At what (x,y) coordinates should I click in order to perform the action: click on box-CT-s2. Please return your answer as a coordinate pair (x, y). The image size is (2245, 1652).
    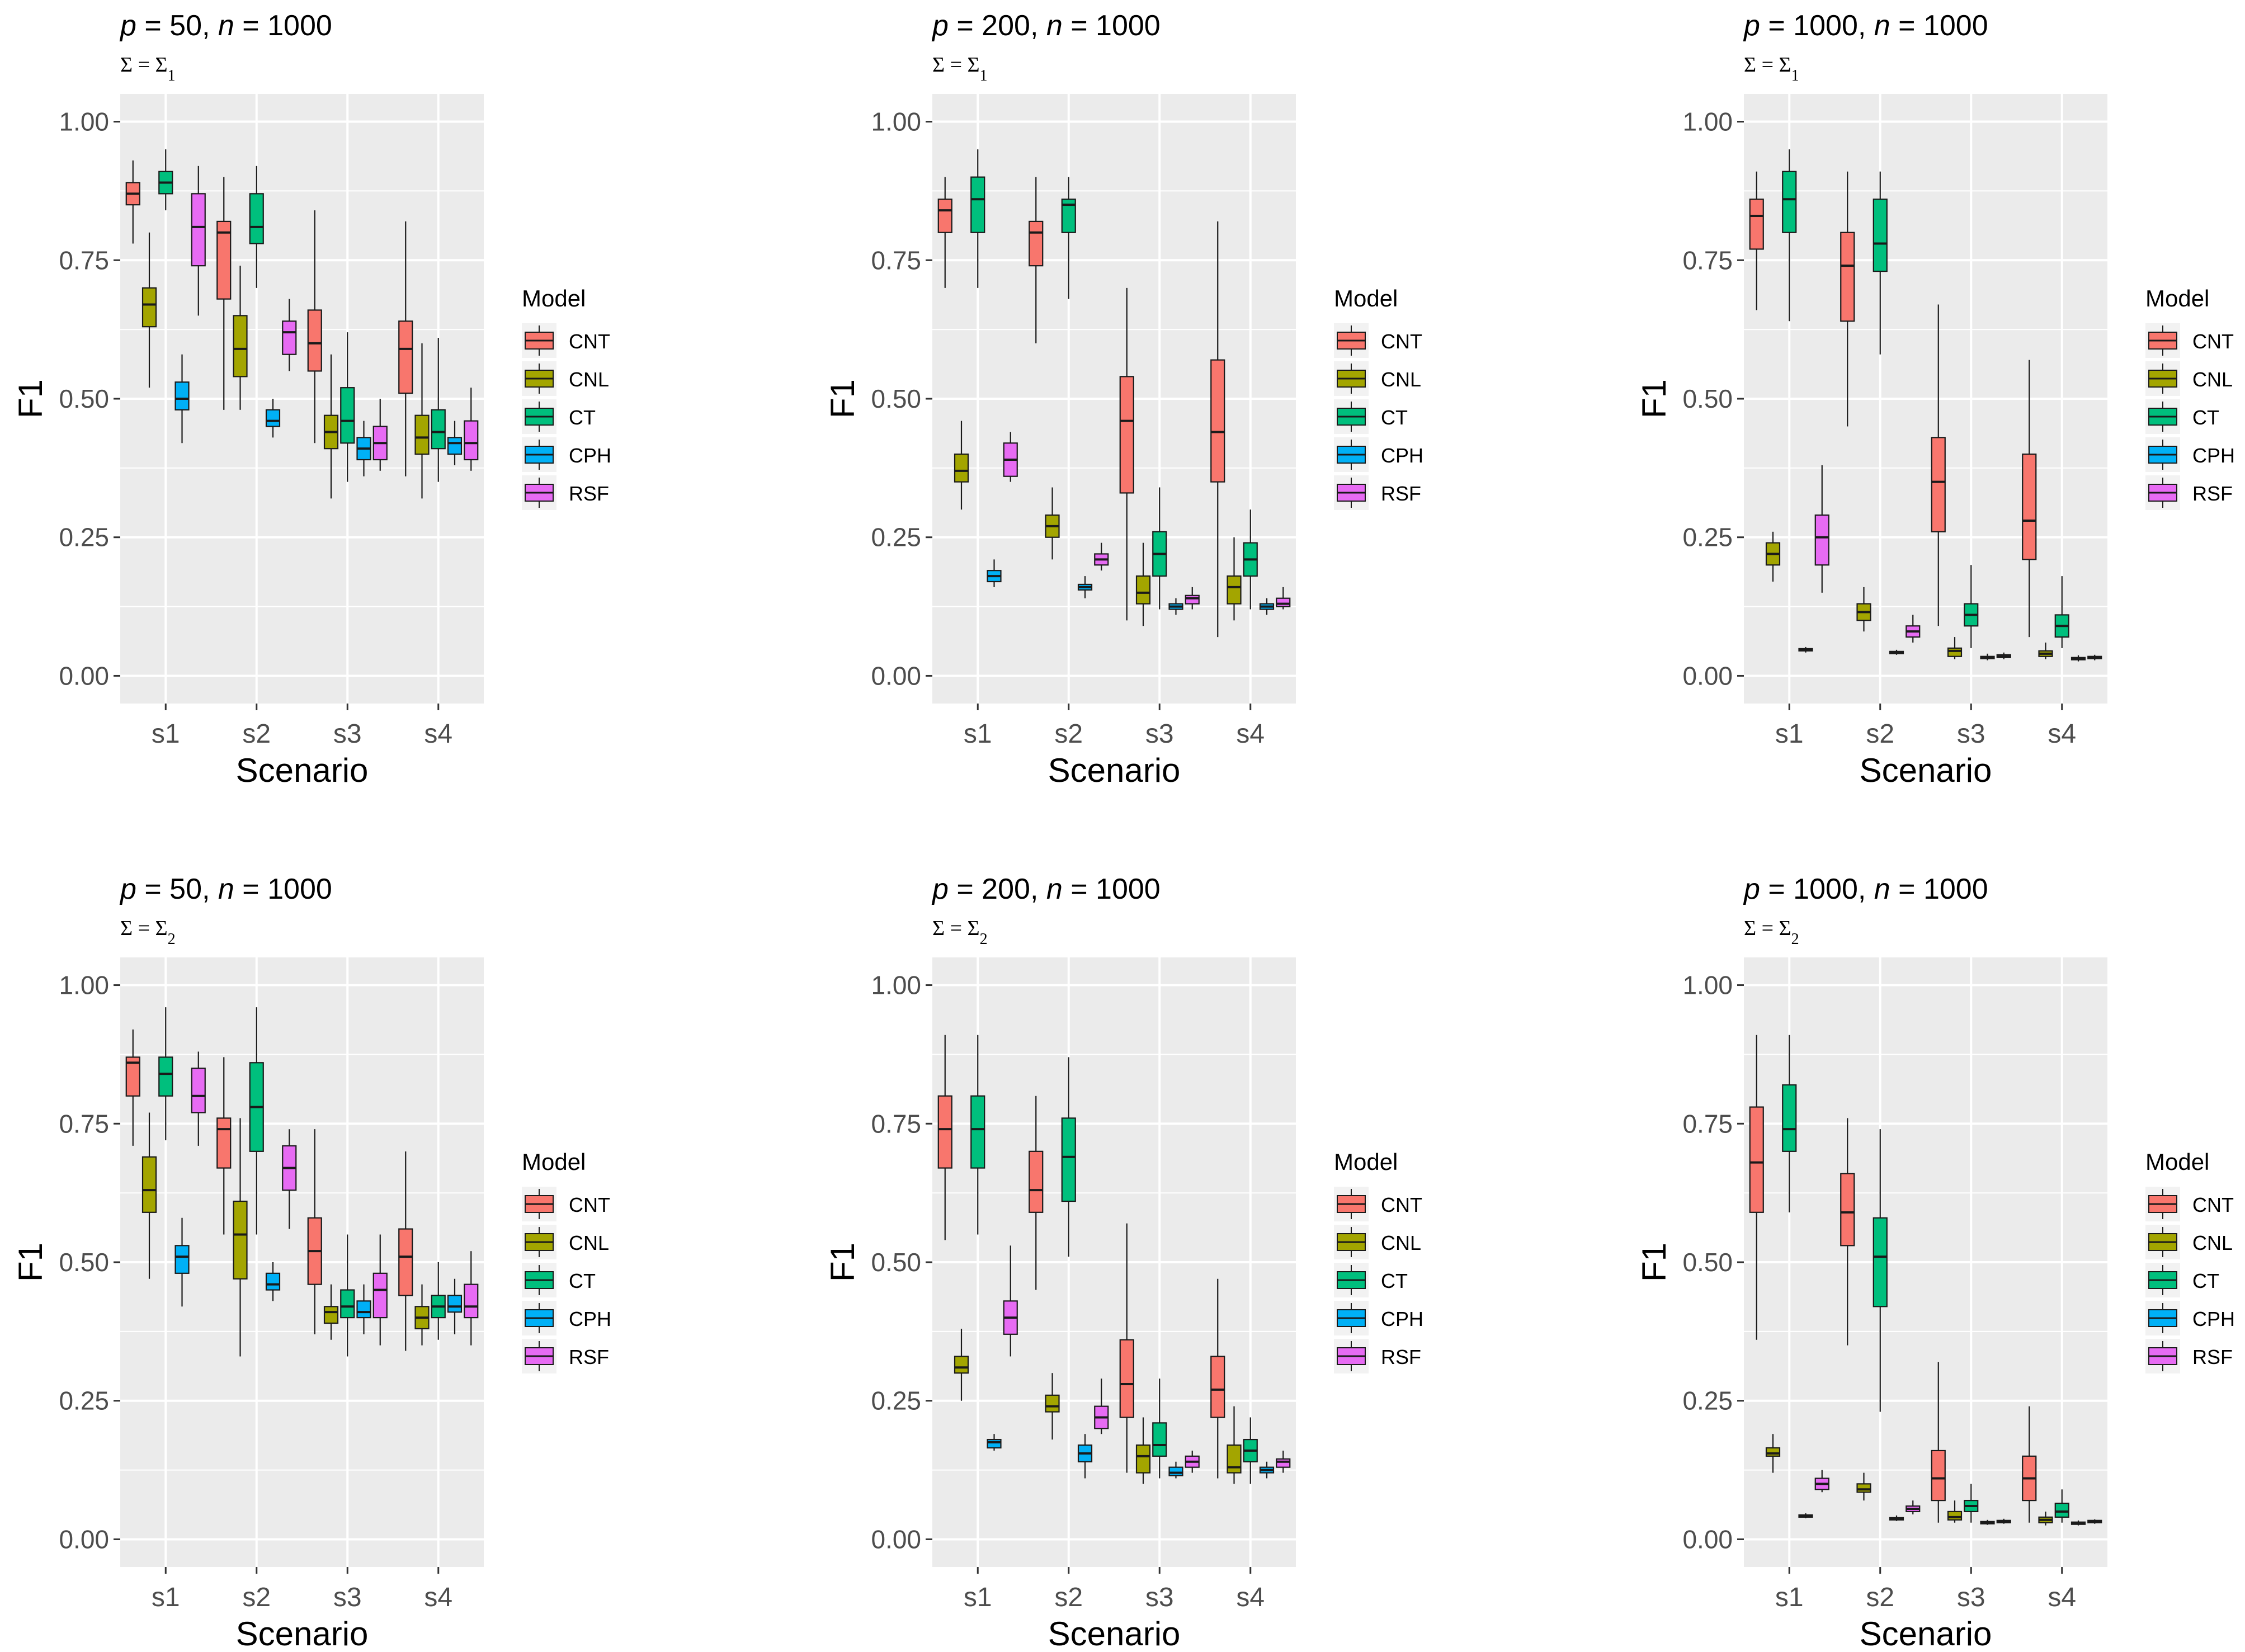
    Looking at the image, I should click on (1068, 1157).